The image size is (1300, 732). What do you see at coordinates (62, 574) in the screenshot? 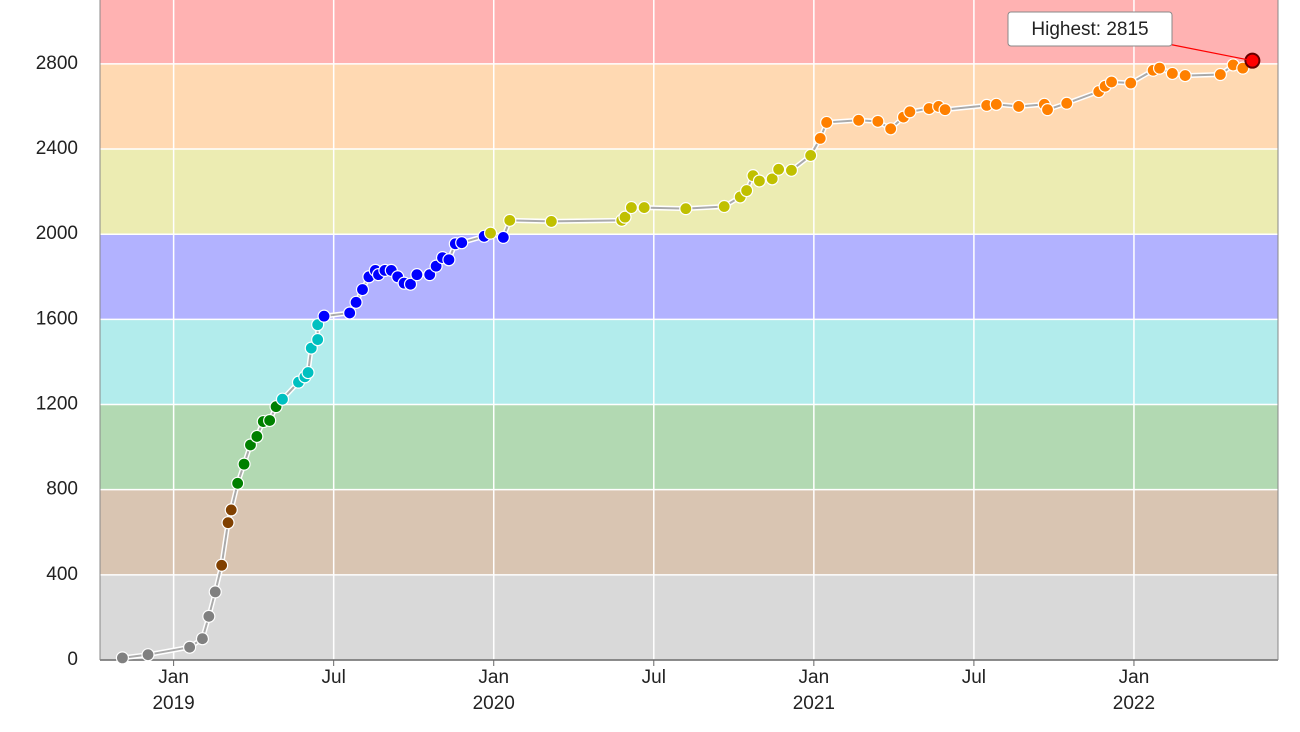
I see `y-tick-label: 400` at bounding box center [62, 574].